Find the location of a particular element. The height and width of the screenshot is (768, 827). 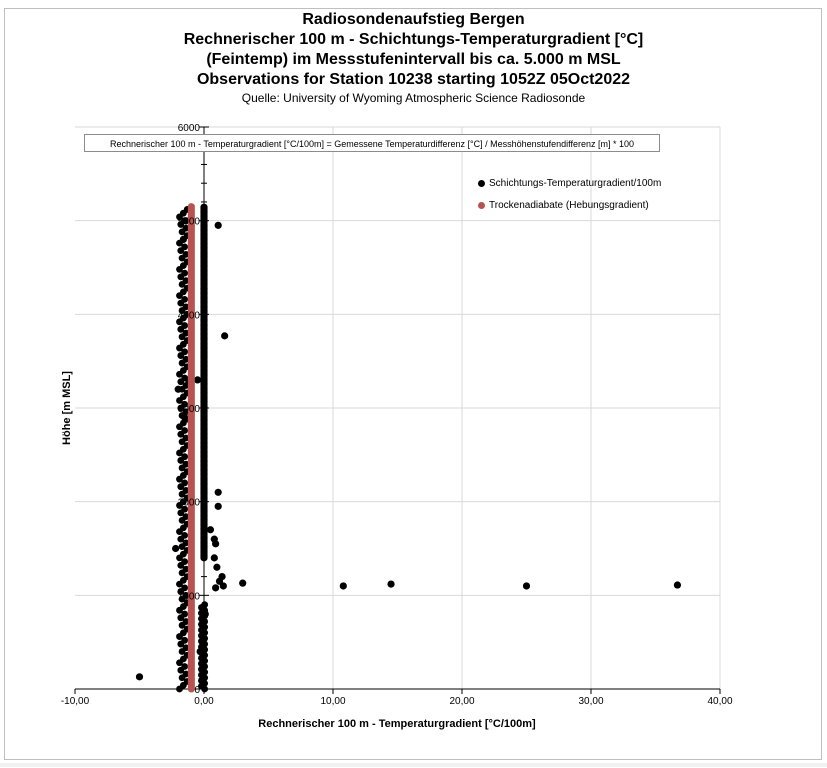

y-axis-label: Höhe [m MSL] is located at coordinates (67, 408).